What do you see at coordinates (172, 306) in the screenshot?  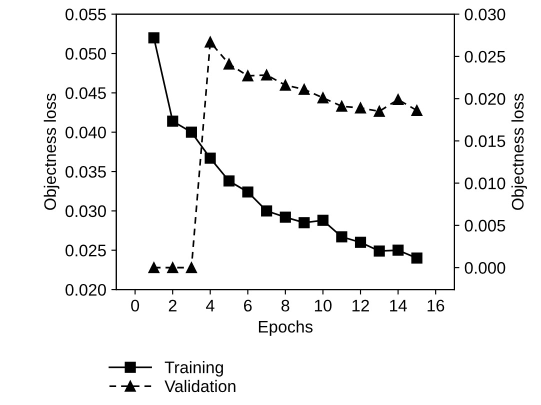 I see `x-tick-label: 2` at bounding box center [172, 306].